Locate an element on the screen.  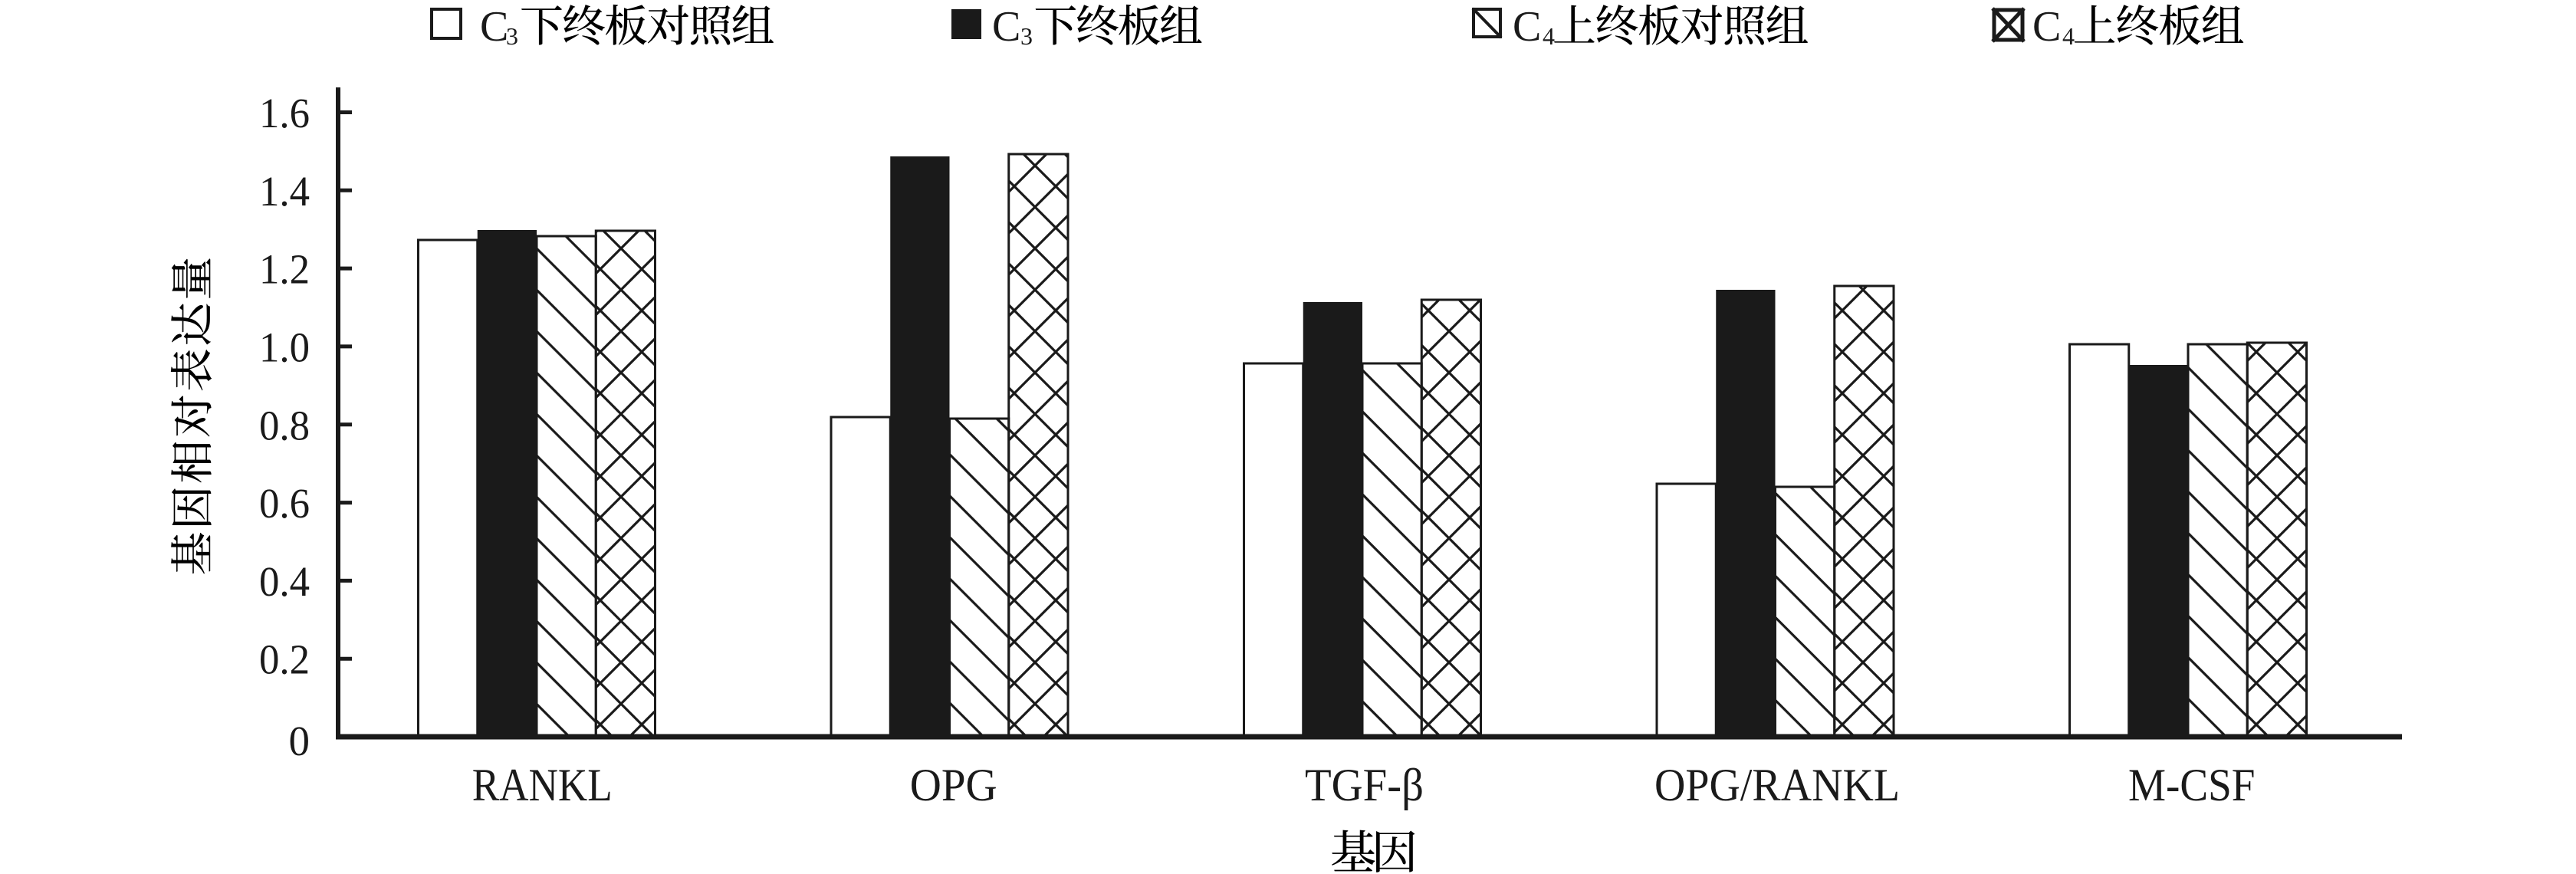
svg-text: M-CSF is located at coordinates (2192, 785).